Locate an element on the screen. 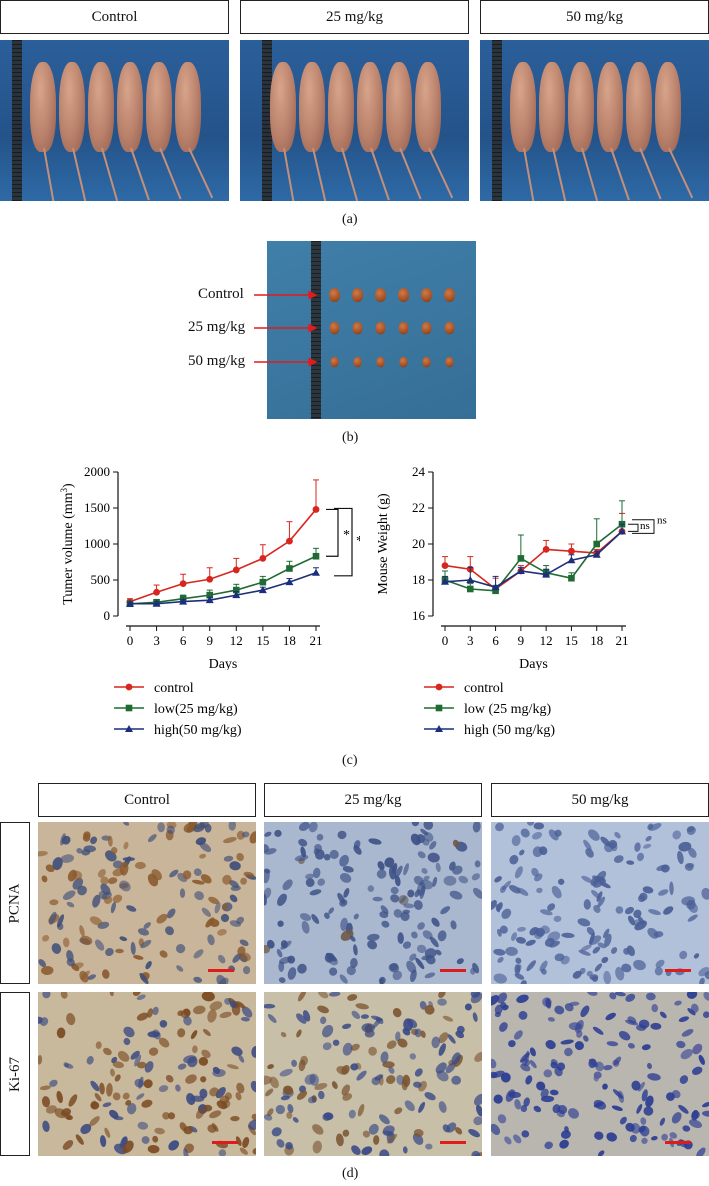 The image size is (709, 1186). legend-label-high: high(50 mg/kg) is located at coordinates (198, 730).